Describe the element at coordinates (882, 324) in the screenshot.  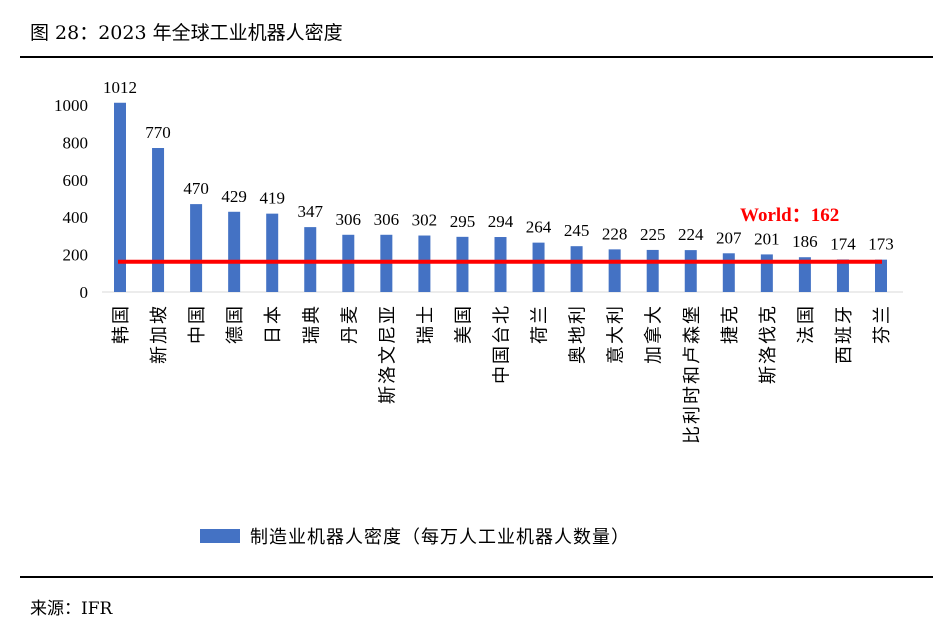
I see `x-tick-label: 芬兰` at that location.